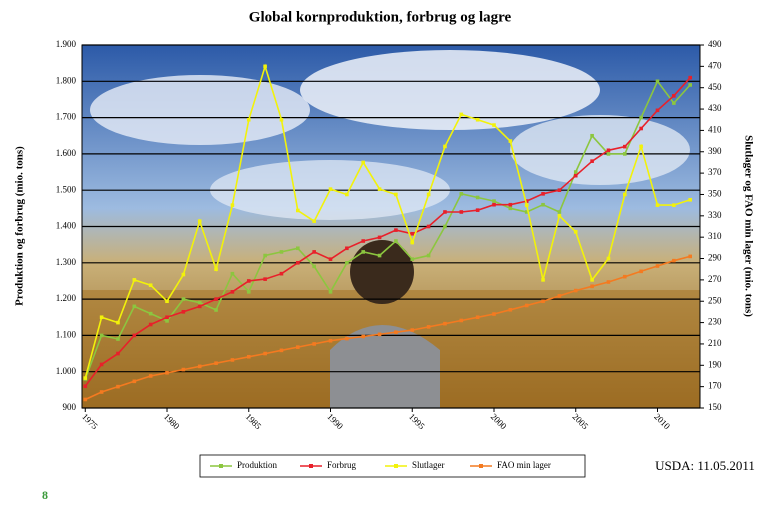 This screenshot has height=508, width=763. What do you see at coordinates (581, 421) in the screenshot?
I see `x-tick-label: 2005` at bounding box center [581, 421].